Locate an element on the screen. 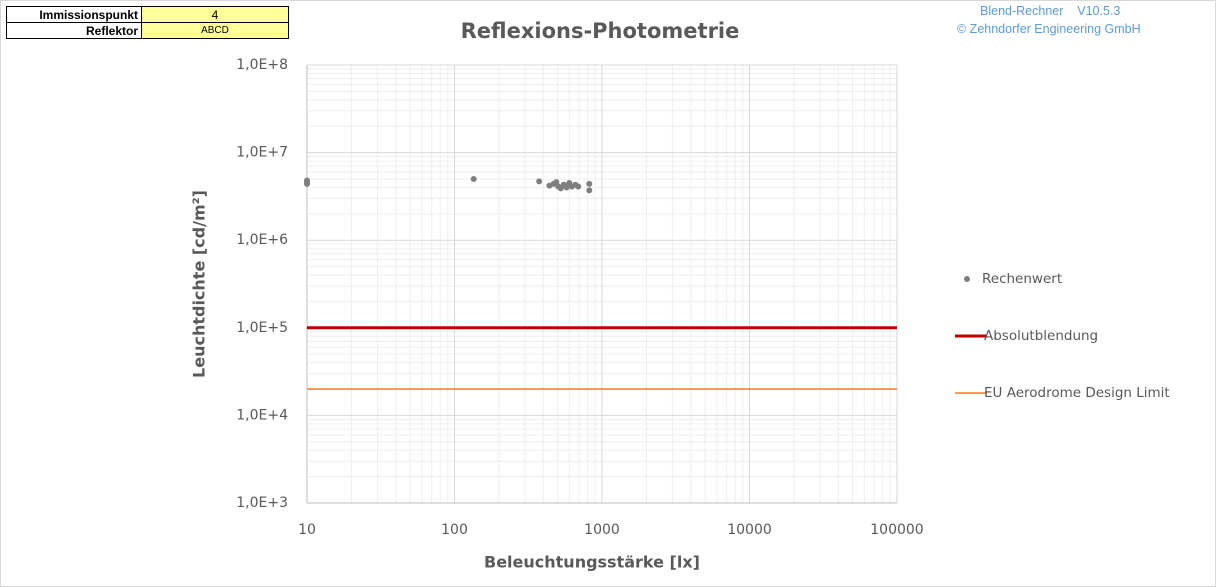  legend-label: EU Aerodrome Design Limit is located at coordinates (1077, 393).